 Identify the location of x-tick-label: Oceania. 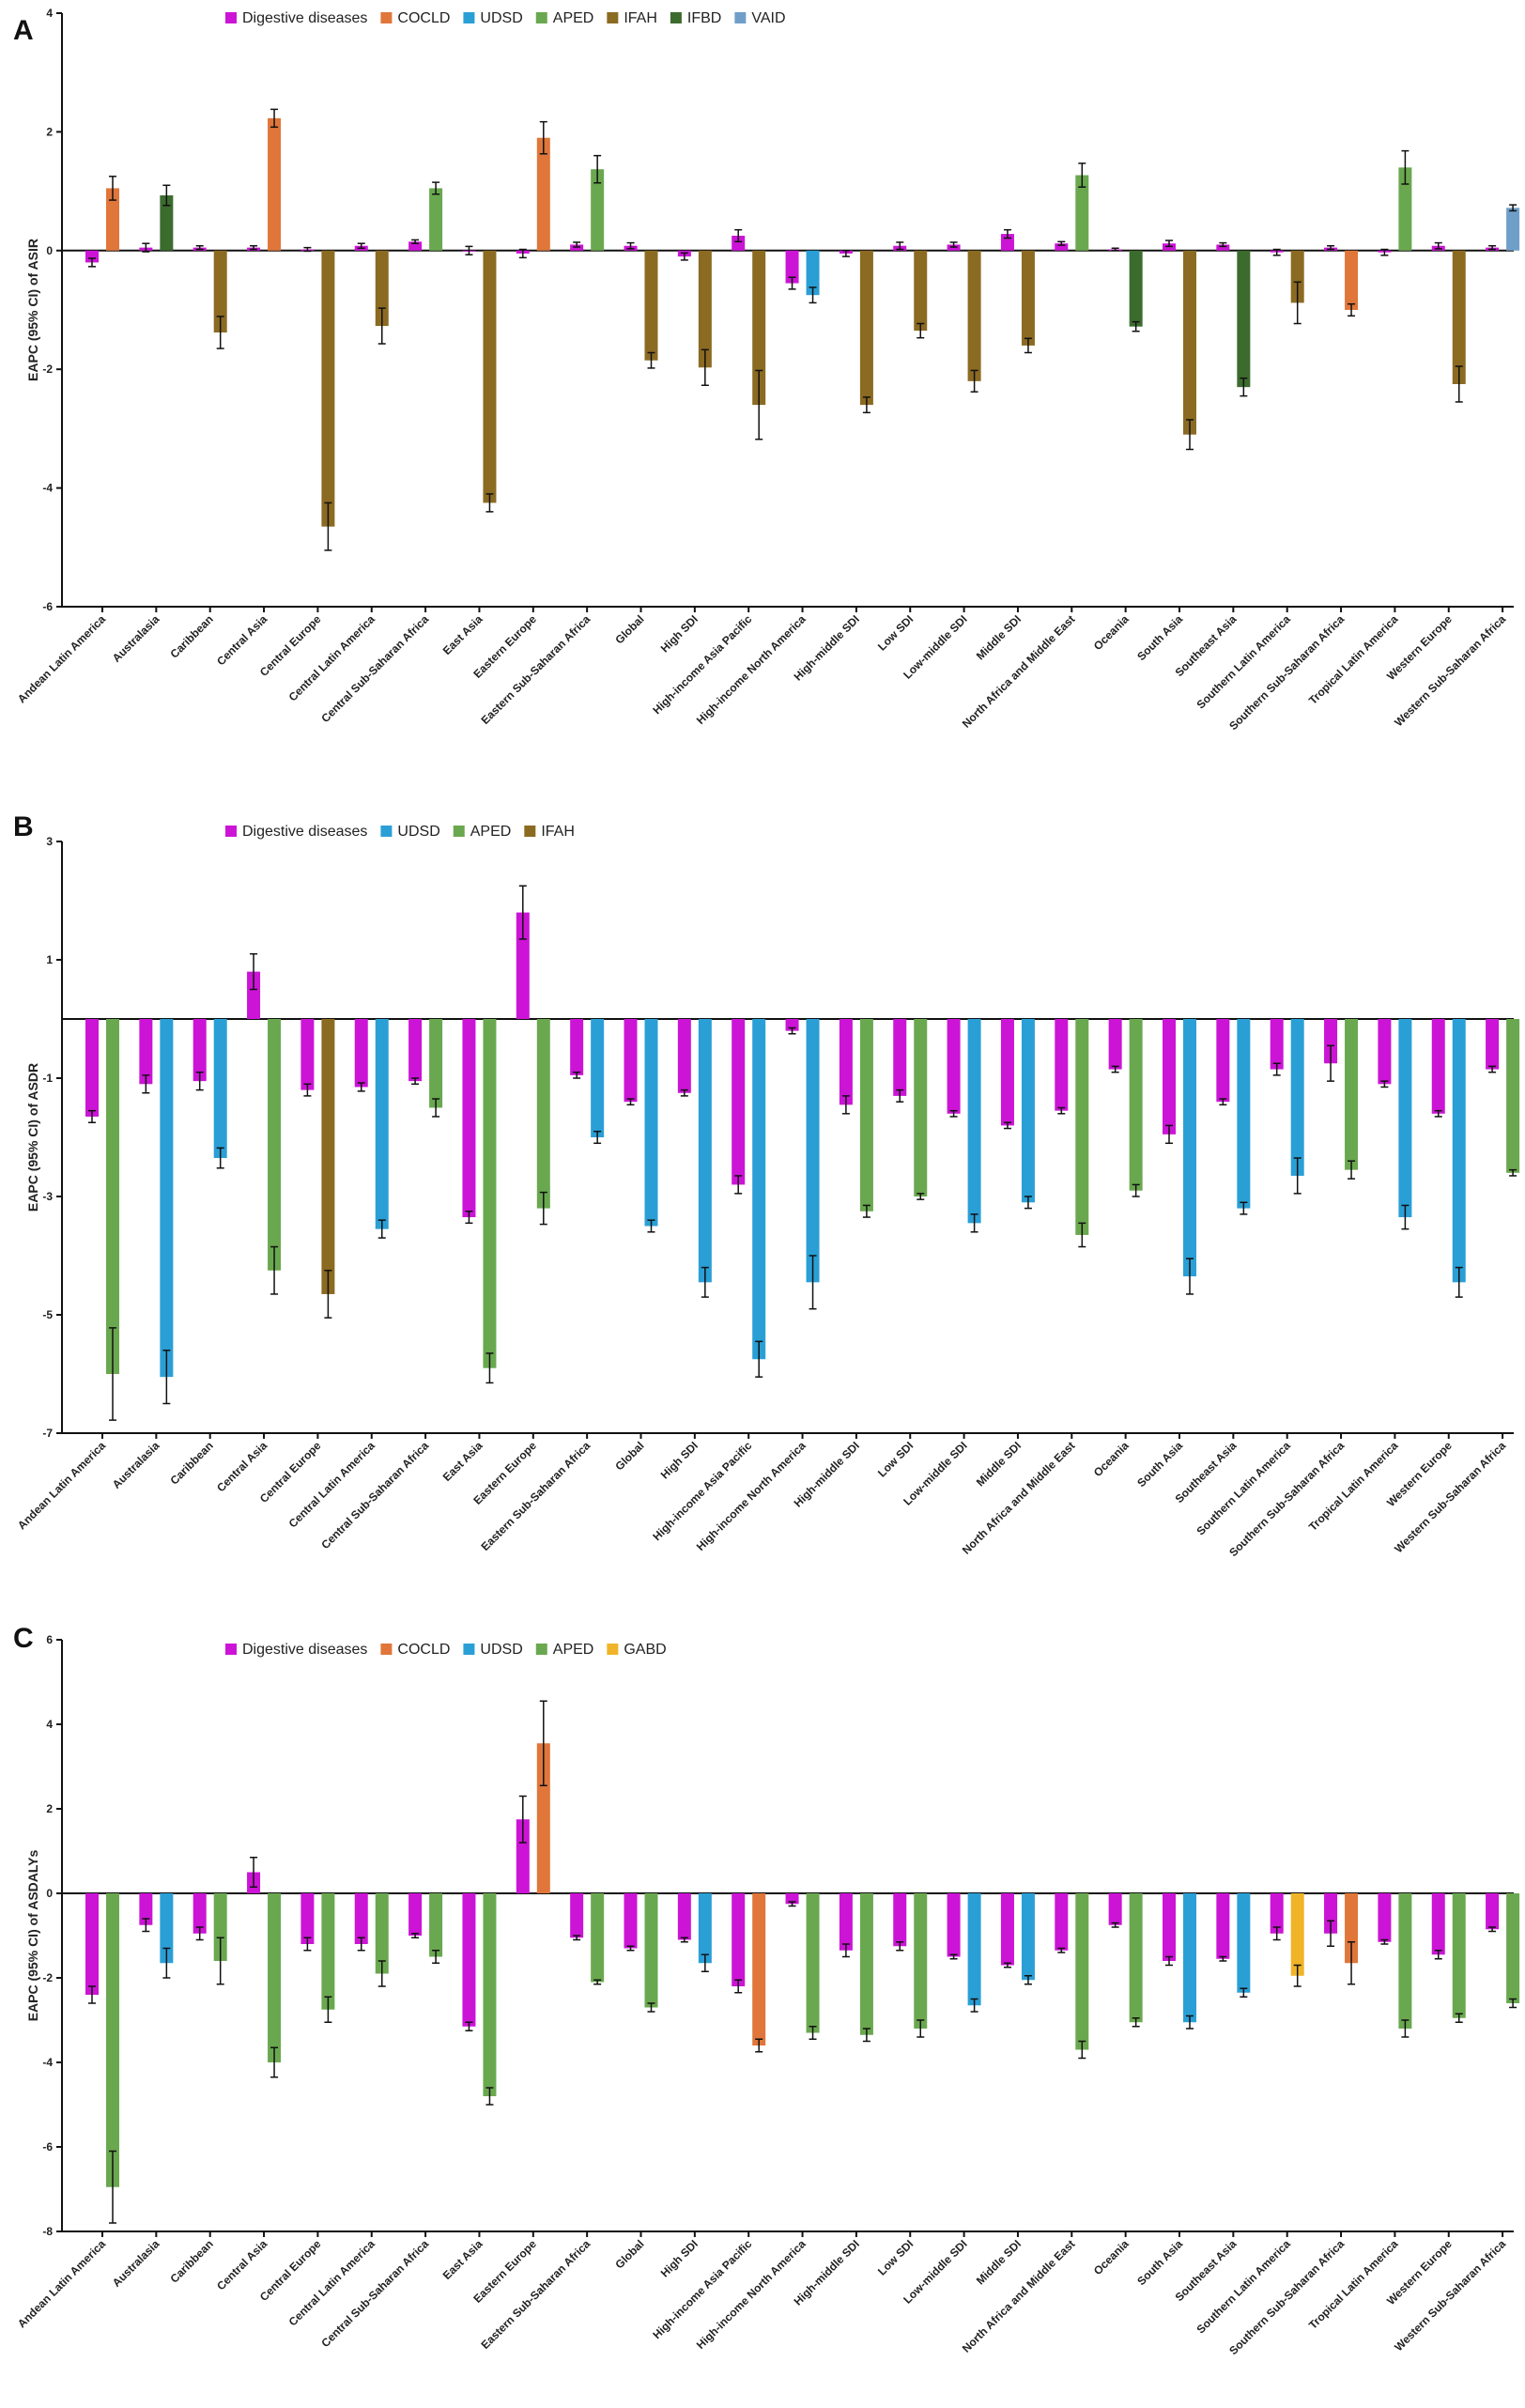
(1111, 632).